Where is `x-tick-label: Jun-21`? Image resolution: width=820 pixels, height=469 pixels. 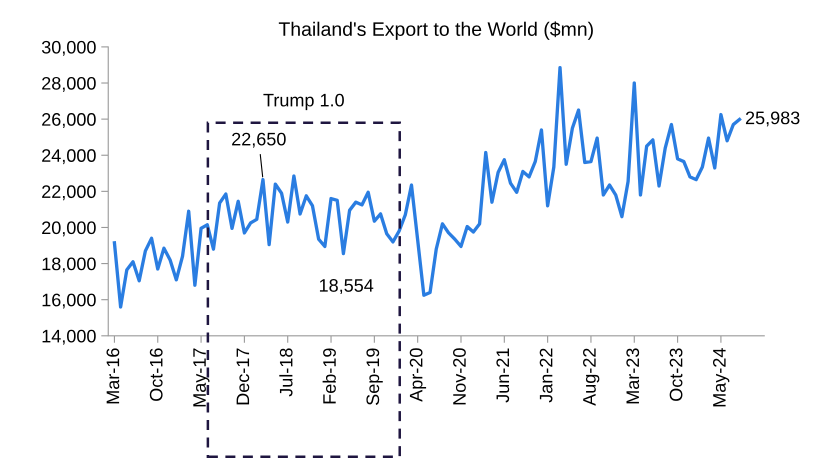 x-tick-label: Jun-21 is located at coordinates (503, 375).